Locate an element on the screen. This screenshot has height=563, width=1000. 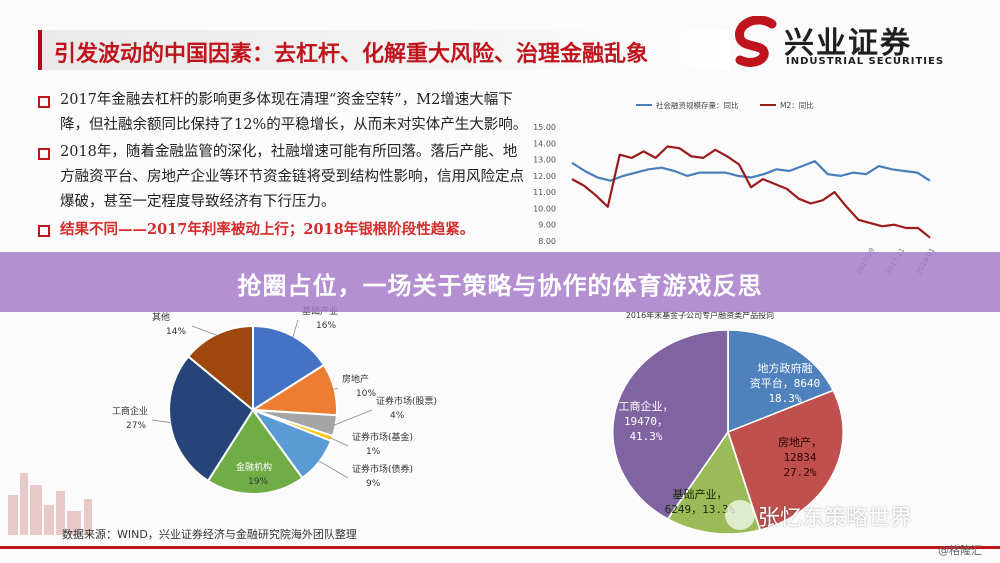
pie2-label: 6249，13.3% is located at coordinates (700, 509).